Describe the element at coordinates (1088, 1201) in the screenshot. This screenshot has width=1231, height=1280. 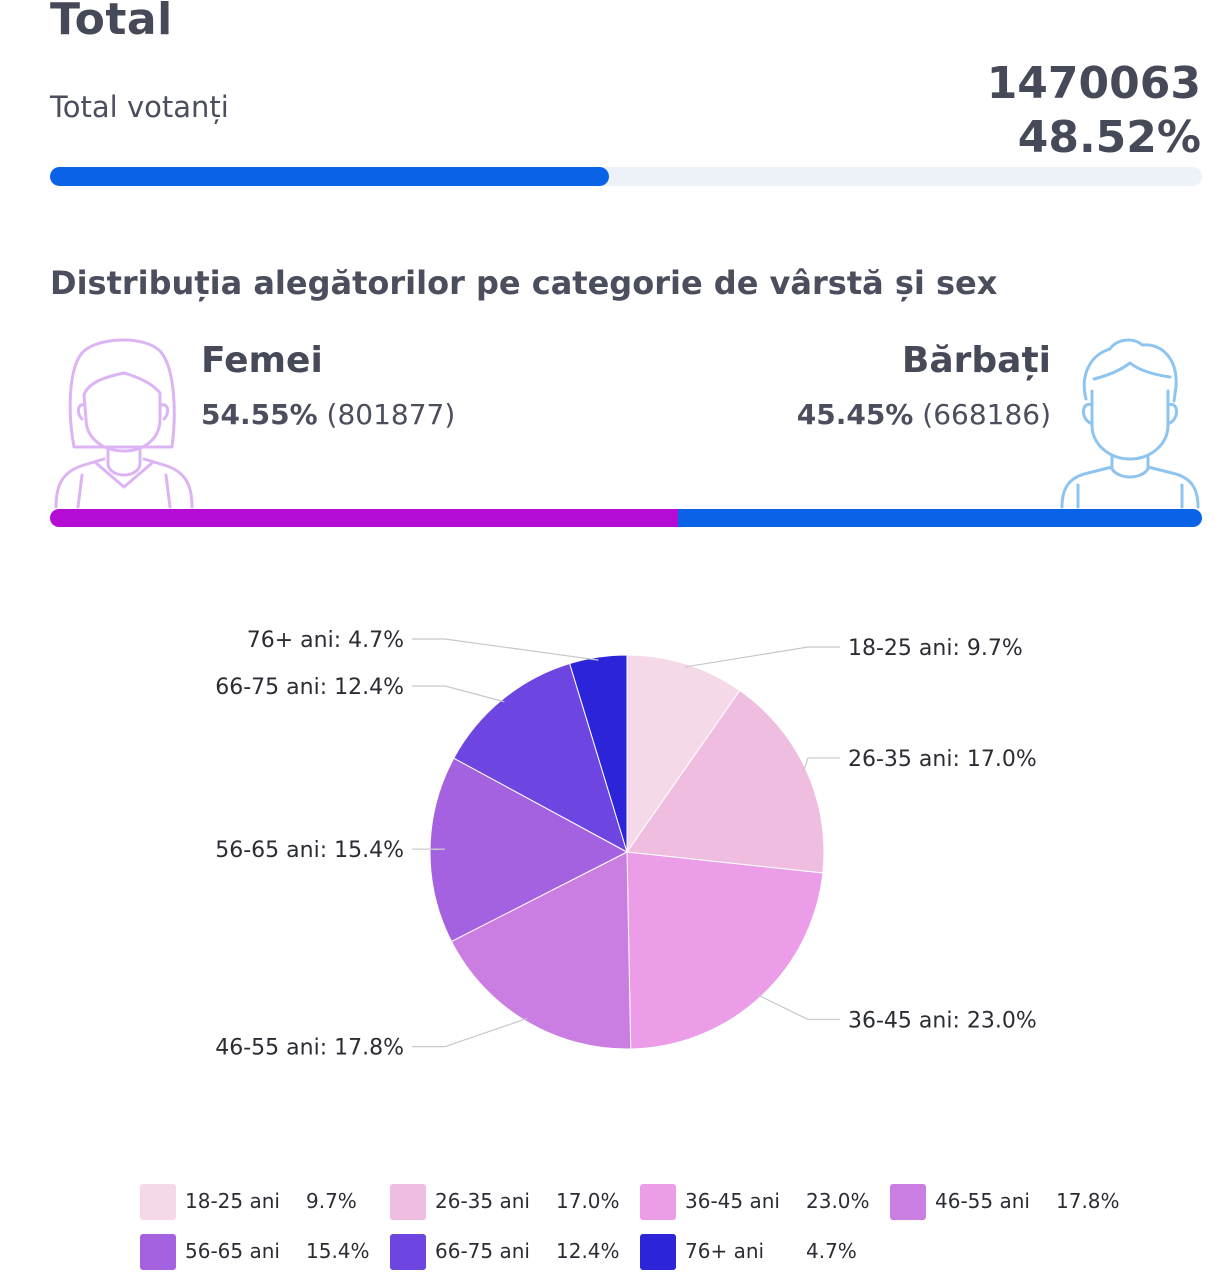
I see `legend-value: 17.8%` at that location.